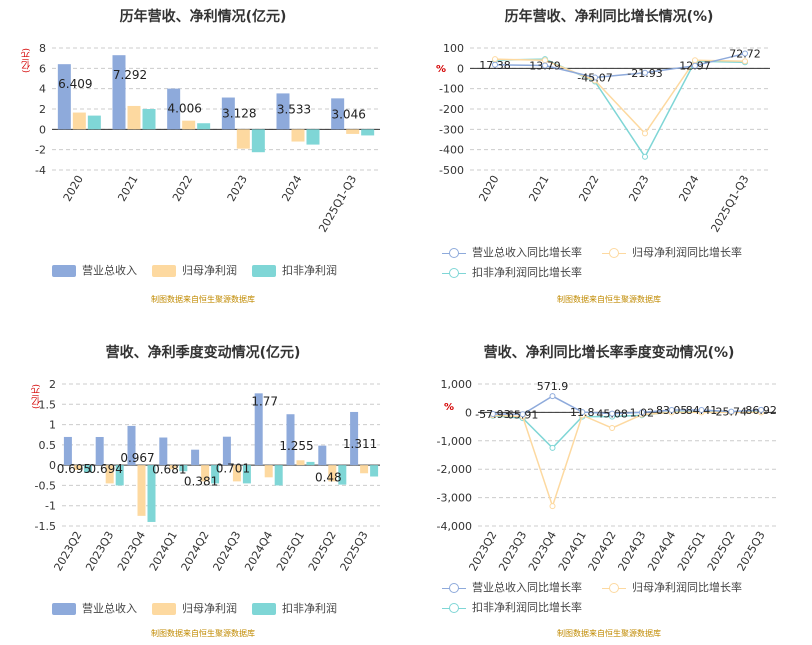 The image size is (812, 645). What do you see at coordinates (42, 48) in the screenshot?
I see `y-tick-label: 8` at bounding box center [42, 48].